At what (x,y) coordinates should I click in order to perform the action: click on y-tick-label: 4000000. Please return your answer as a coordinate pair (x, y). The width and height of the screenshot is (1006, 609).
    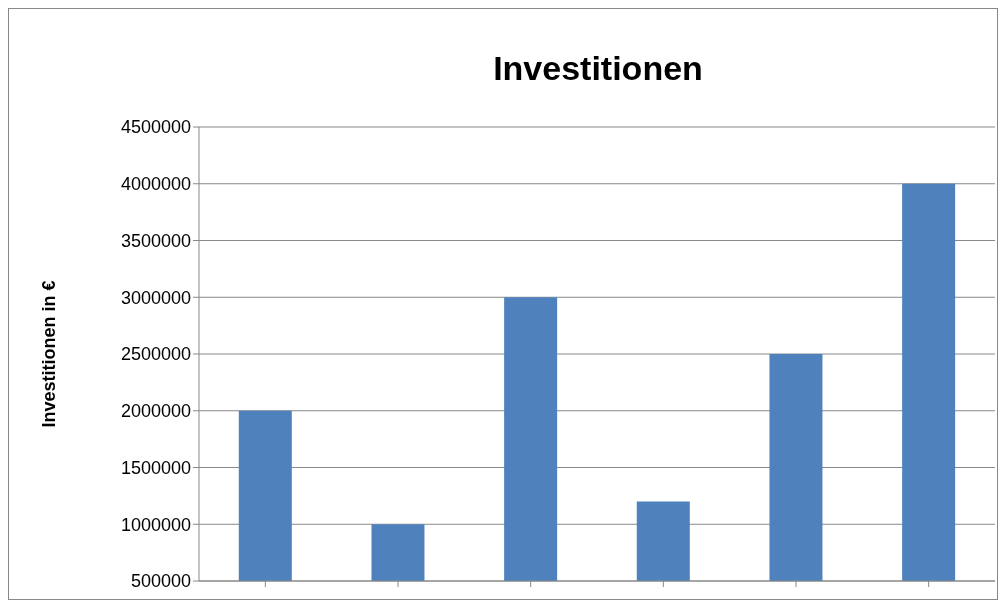
    Looking at the image, I should click on (155, 184).